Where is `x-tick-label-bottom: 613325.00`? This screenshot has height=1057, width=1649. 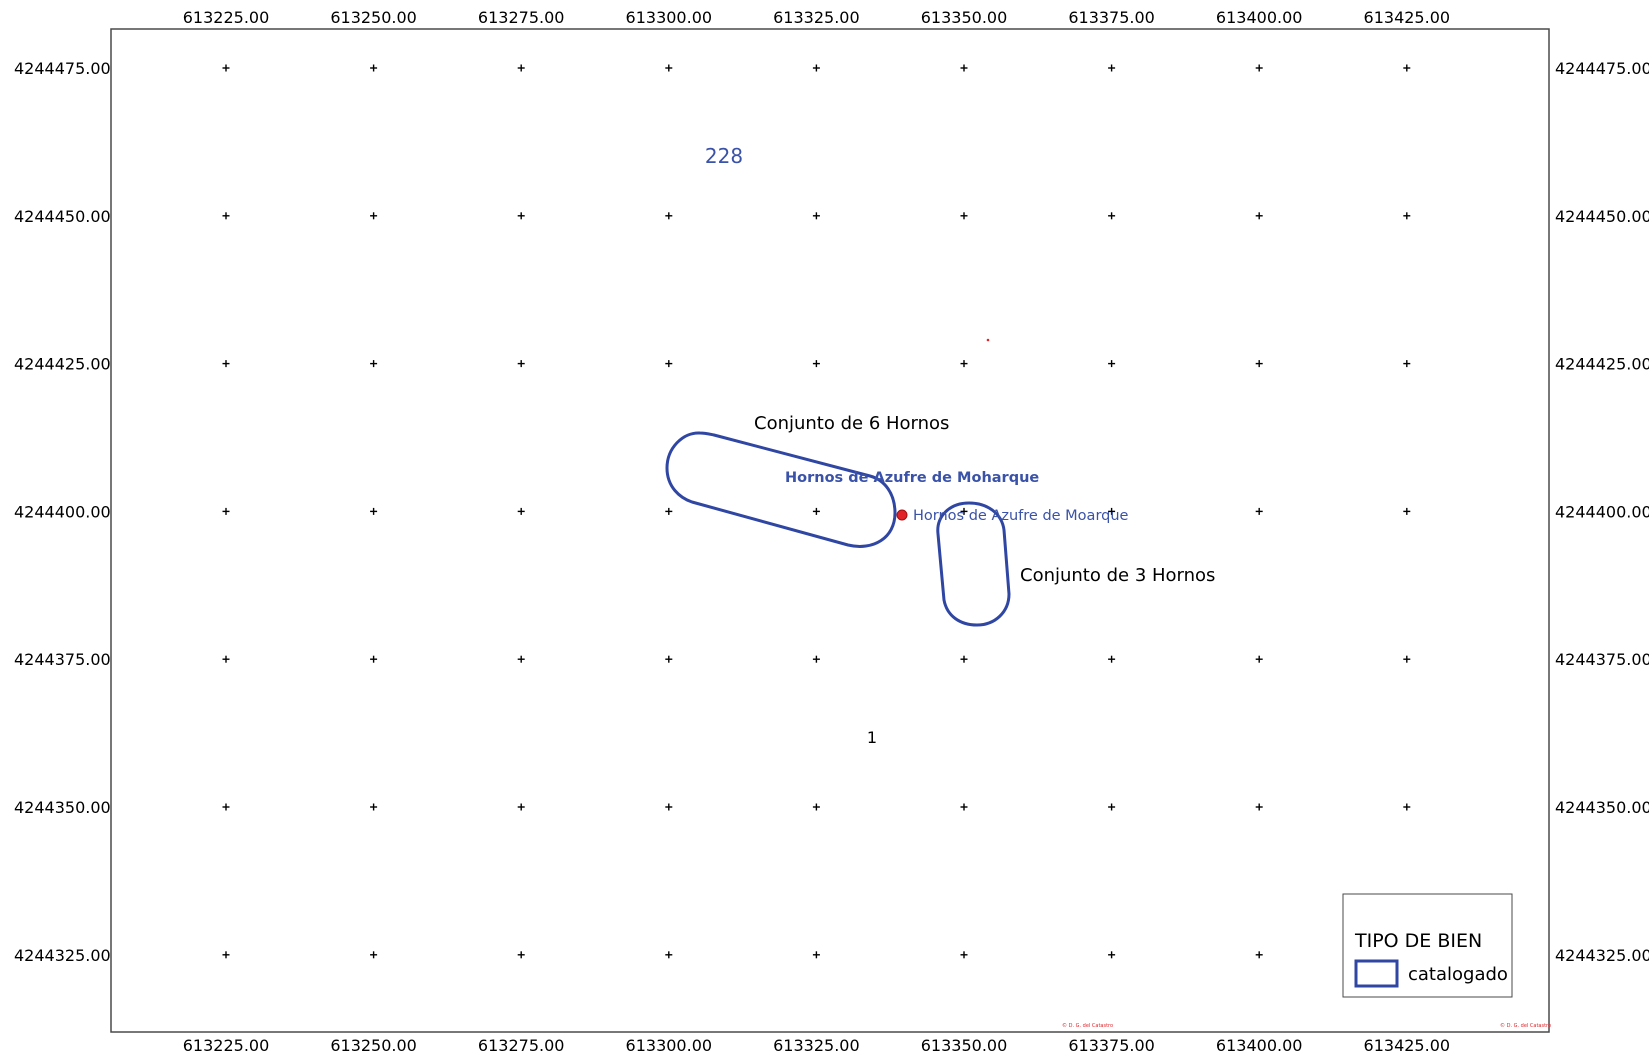 x-tick-label-bottom: 613325.00 is located at coordinates (816, 1045).